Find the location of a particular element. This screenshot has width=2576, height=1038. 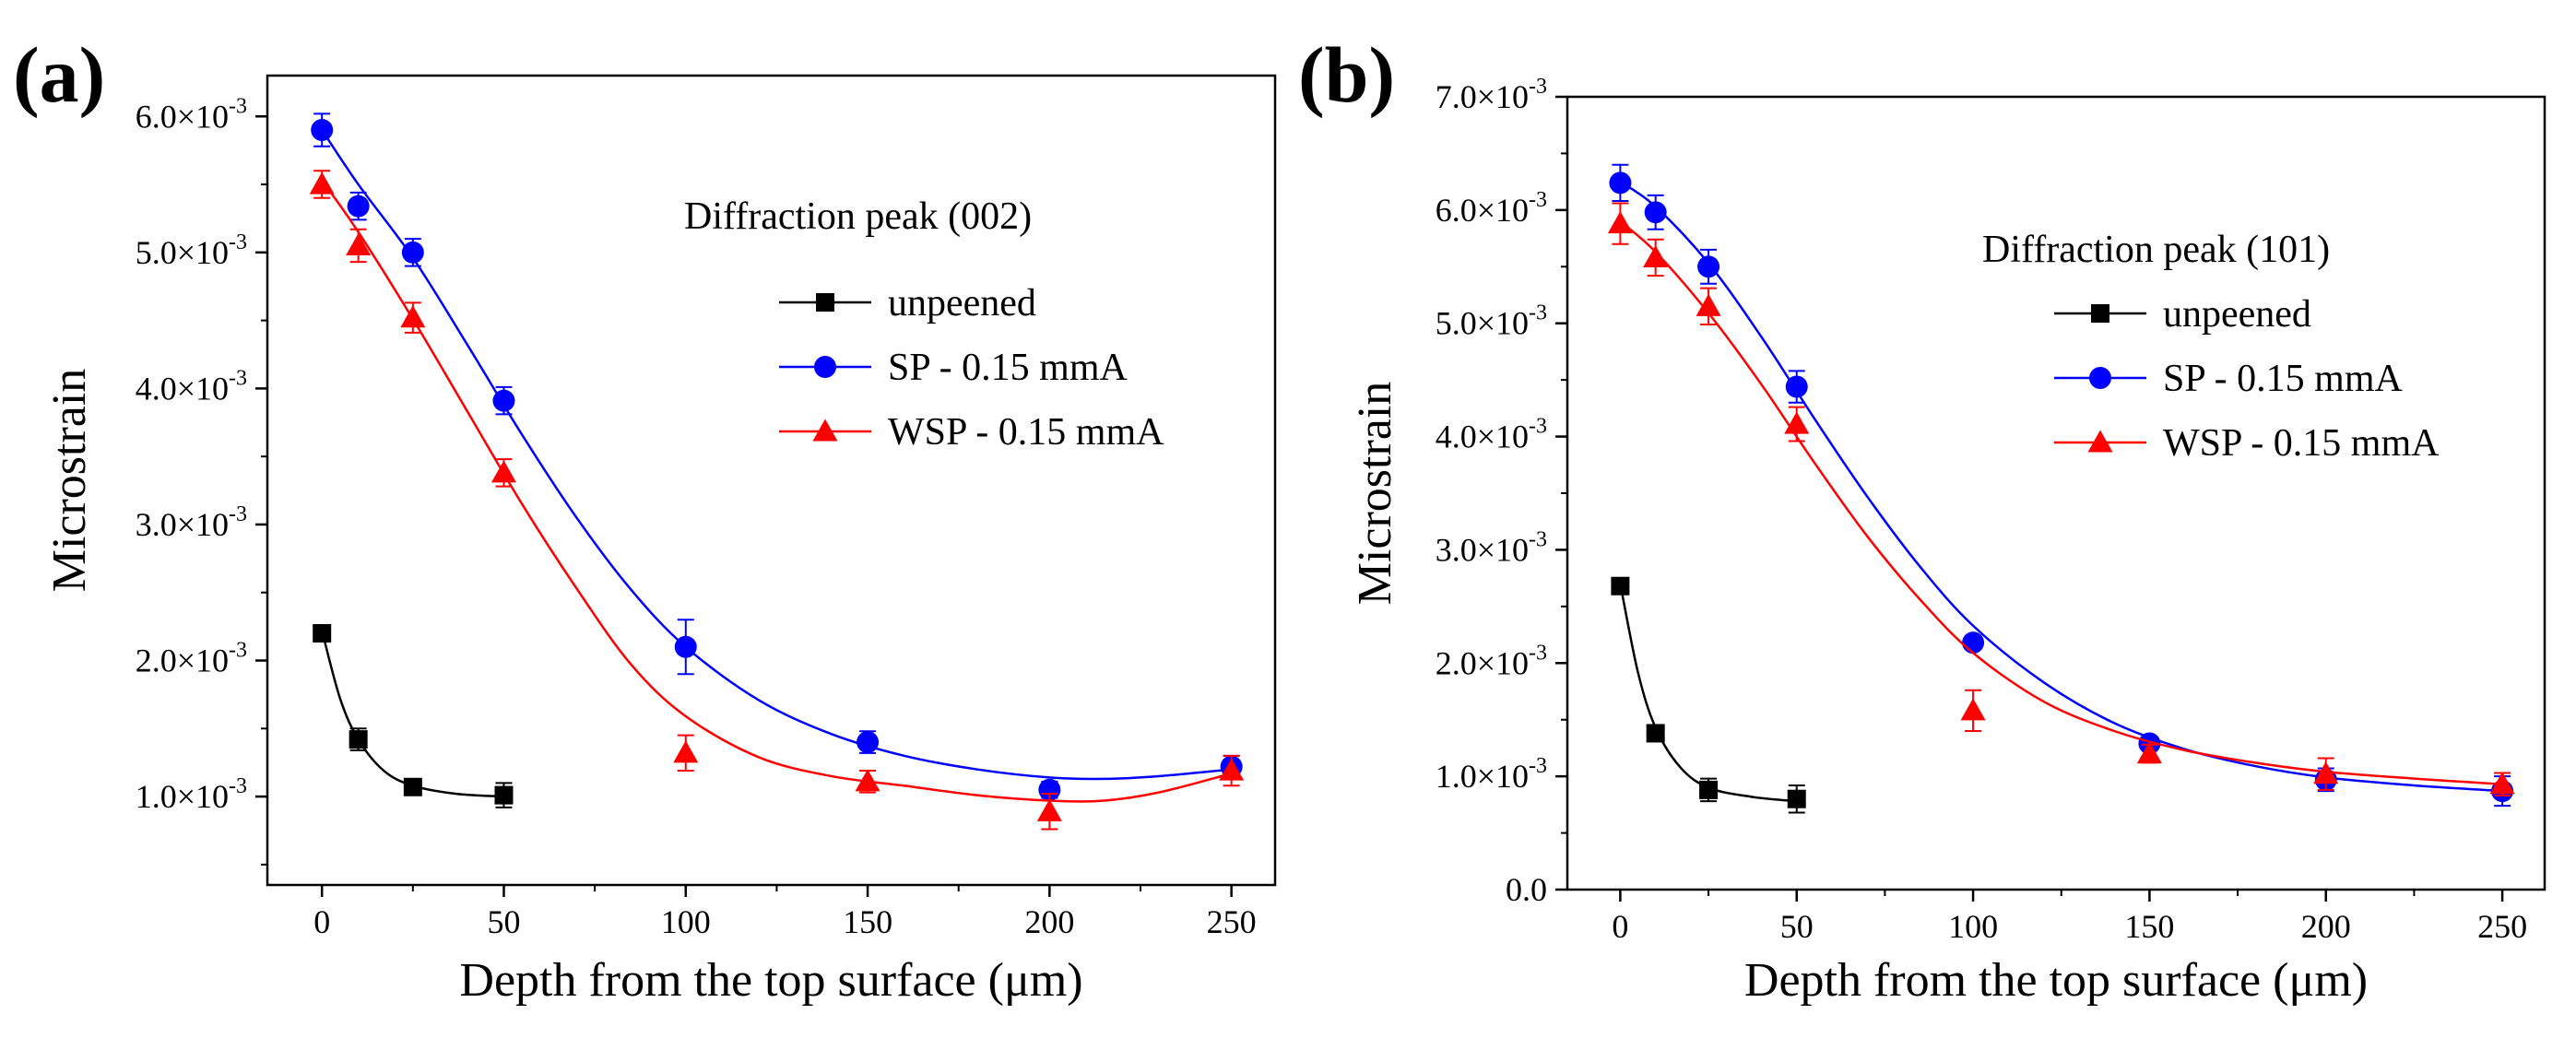

y-tick-label: 7.0×10⁻³ is located at coordinates (1491, 95).